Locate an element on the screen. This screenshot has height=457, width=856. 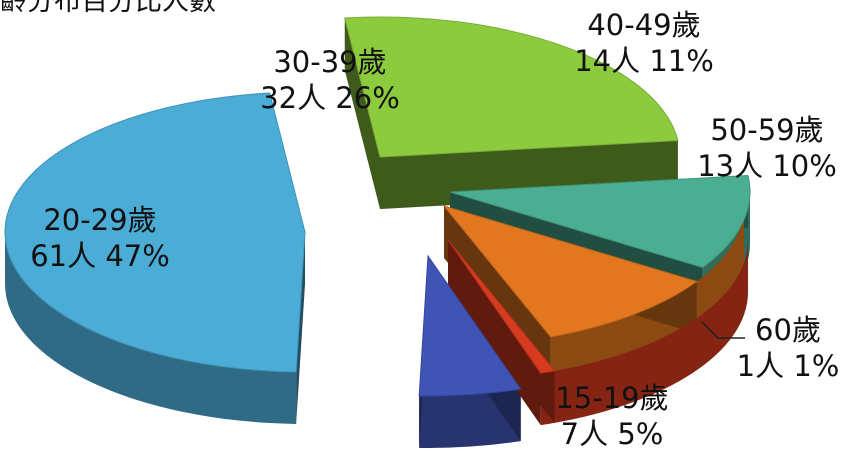
label-3039: 30-39歲 32人 26% is located at coordinates (330, 80).